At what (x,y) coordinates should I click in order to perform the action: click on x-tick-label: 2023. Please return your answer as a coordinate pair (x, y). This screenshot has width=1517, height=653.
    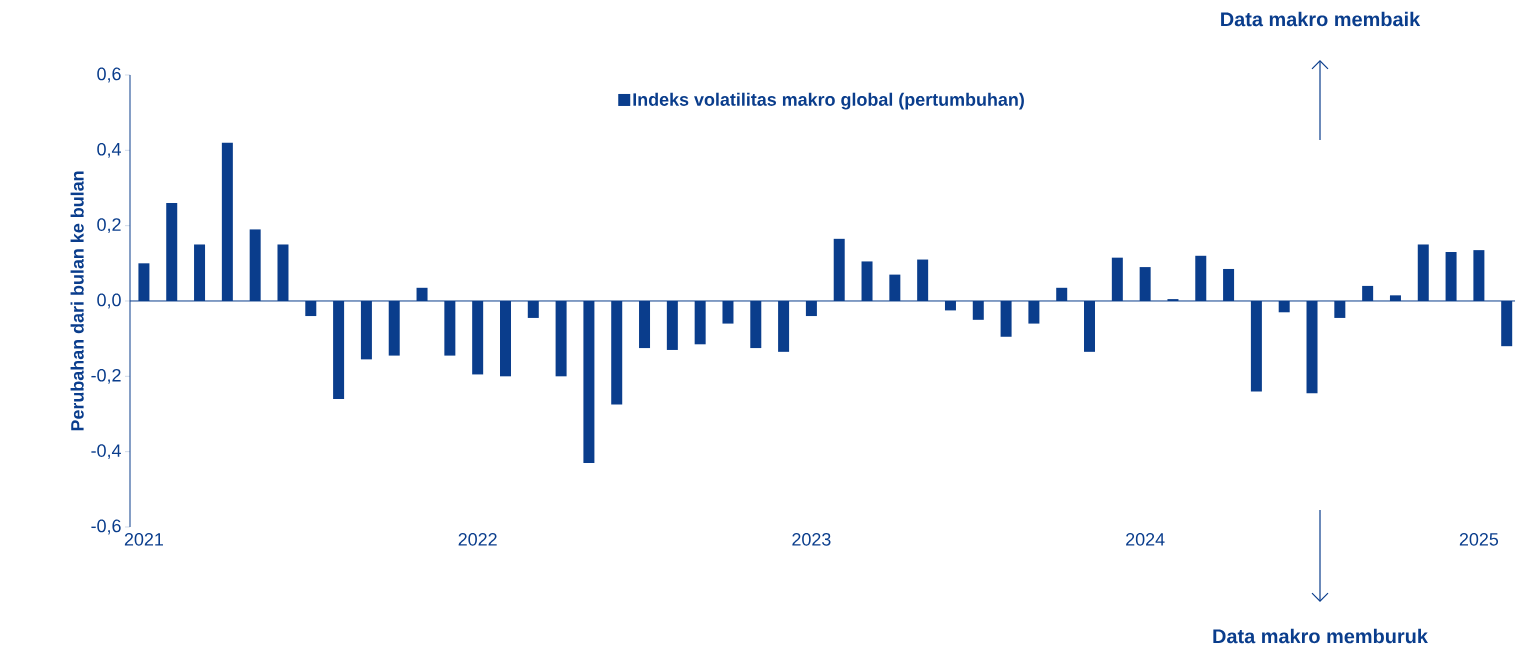
    Looking at the image, I should click on (811, 539).